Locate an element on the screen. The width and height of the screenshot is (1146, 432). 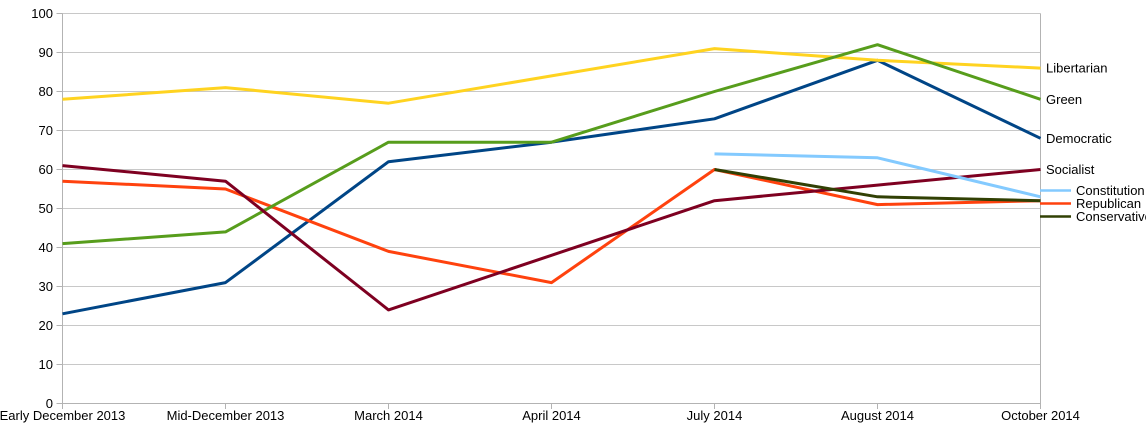
series-line-libertarian is located at coordinates (551, 76).